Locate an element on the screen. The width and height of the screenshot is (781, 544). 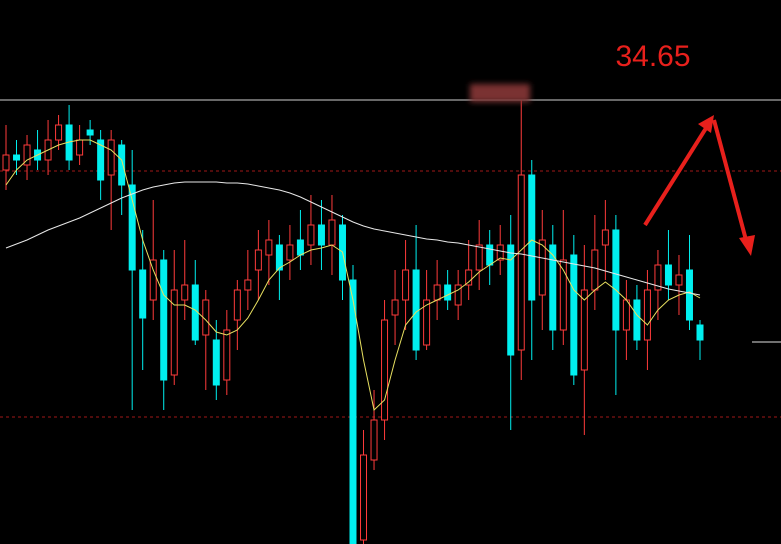
blurred-label is located at coordinates (500, 93).